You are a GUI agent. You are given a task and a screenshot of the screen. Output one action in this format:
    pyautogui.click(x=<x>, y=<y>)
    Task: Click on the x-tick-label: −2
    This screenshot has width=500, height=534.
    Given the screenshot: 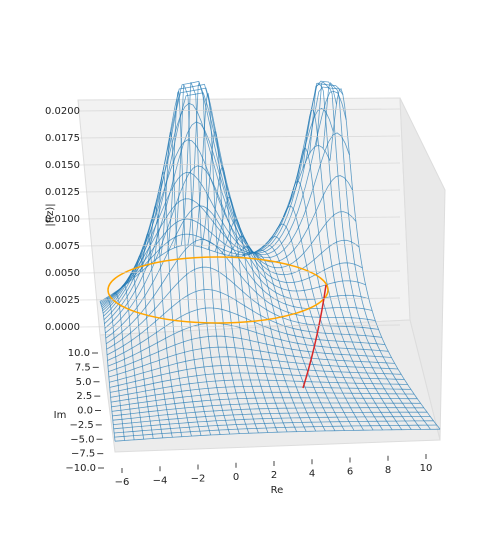 What is the action you would take?
    pyautogui.click(x=198, y=479)
    